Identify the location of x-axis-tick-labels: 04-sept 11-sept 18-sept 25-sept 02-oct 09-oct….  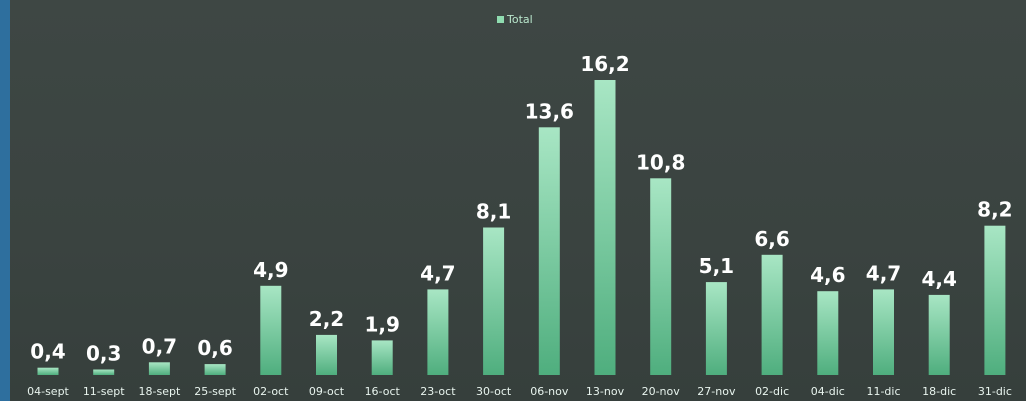
(519, 391).